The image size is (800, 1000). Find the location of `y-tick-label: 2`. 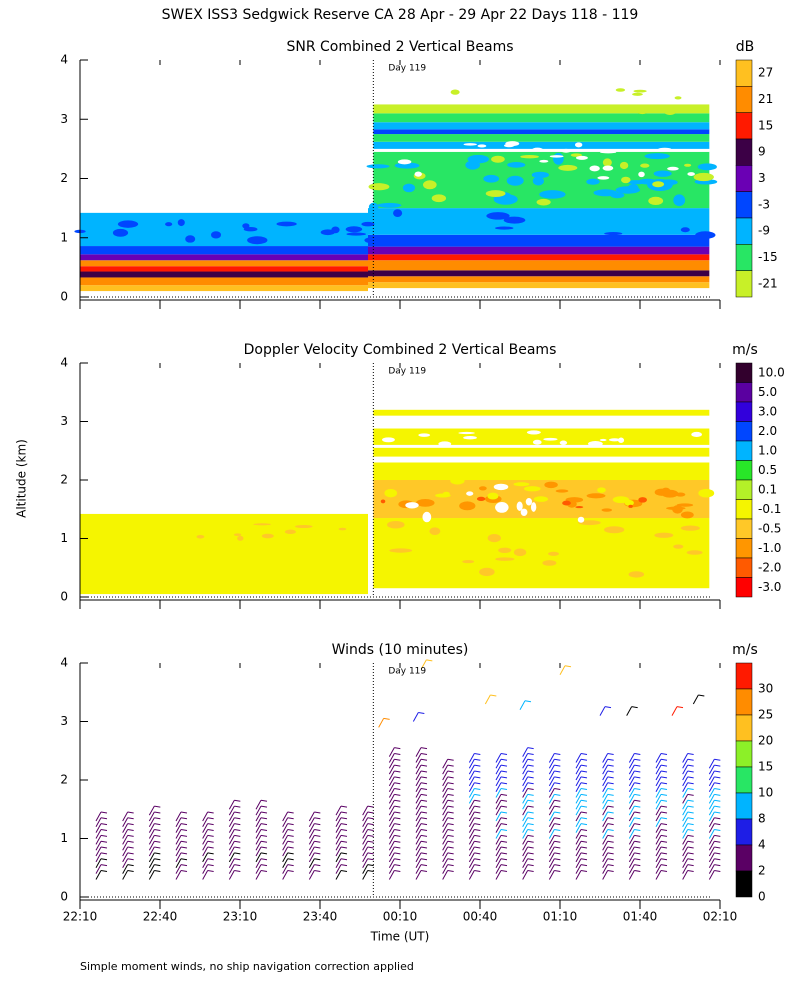

y-tick-label: 2 is located at coordinates (64, 480).